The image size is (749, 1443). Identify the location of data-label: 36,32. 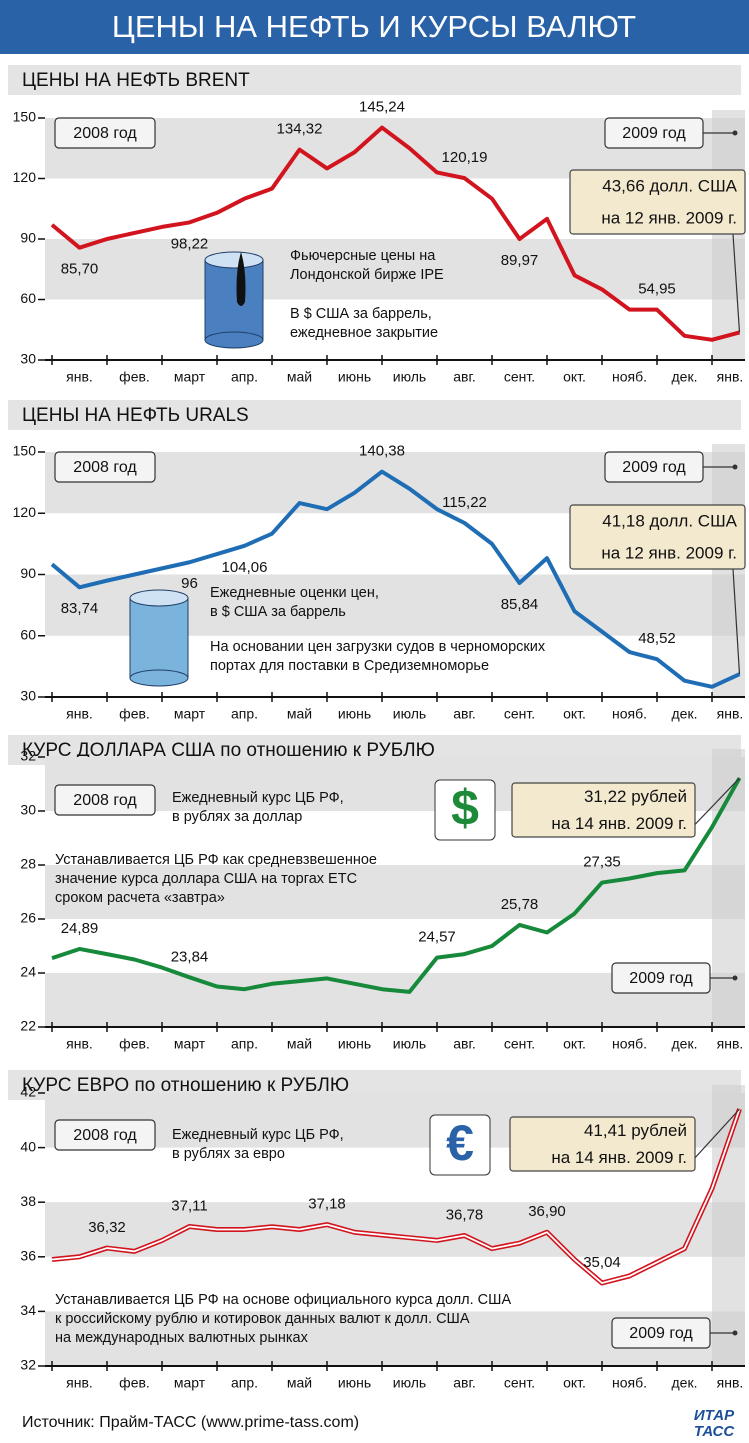
(107, 1227).